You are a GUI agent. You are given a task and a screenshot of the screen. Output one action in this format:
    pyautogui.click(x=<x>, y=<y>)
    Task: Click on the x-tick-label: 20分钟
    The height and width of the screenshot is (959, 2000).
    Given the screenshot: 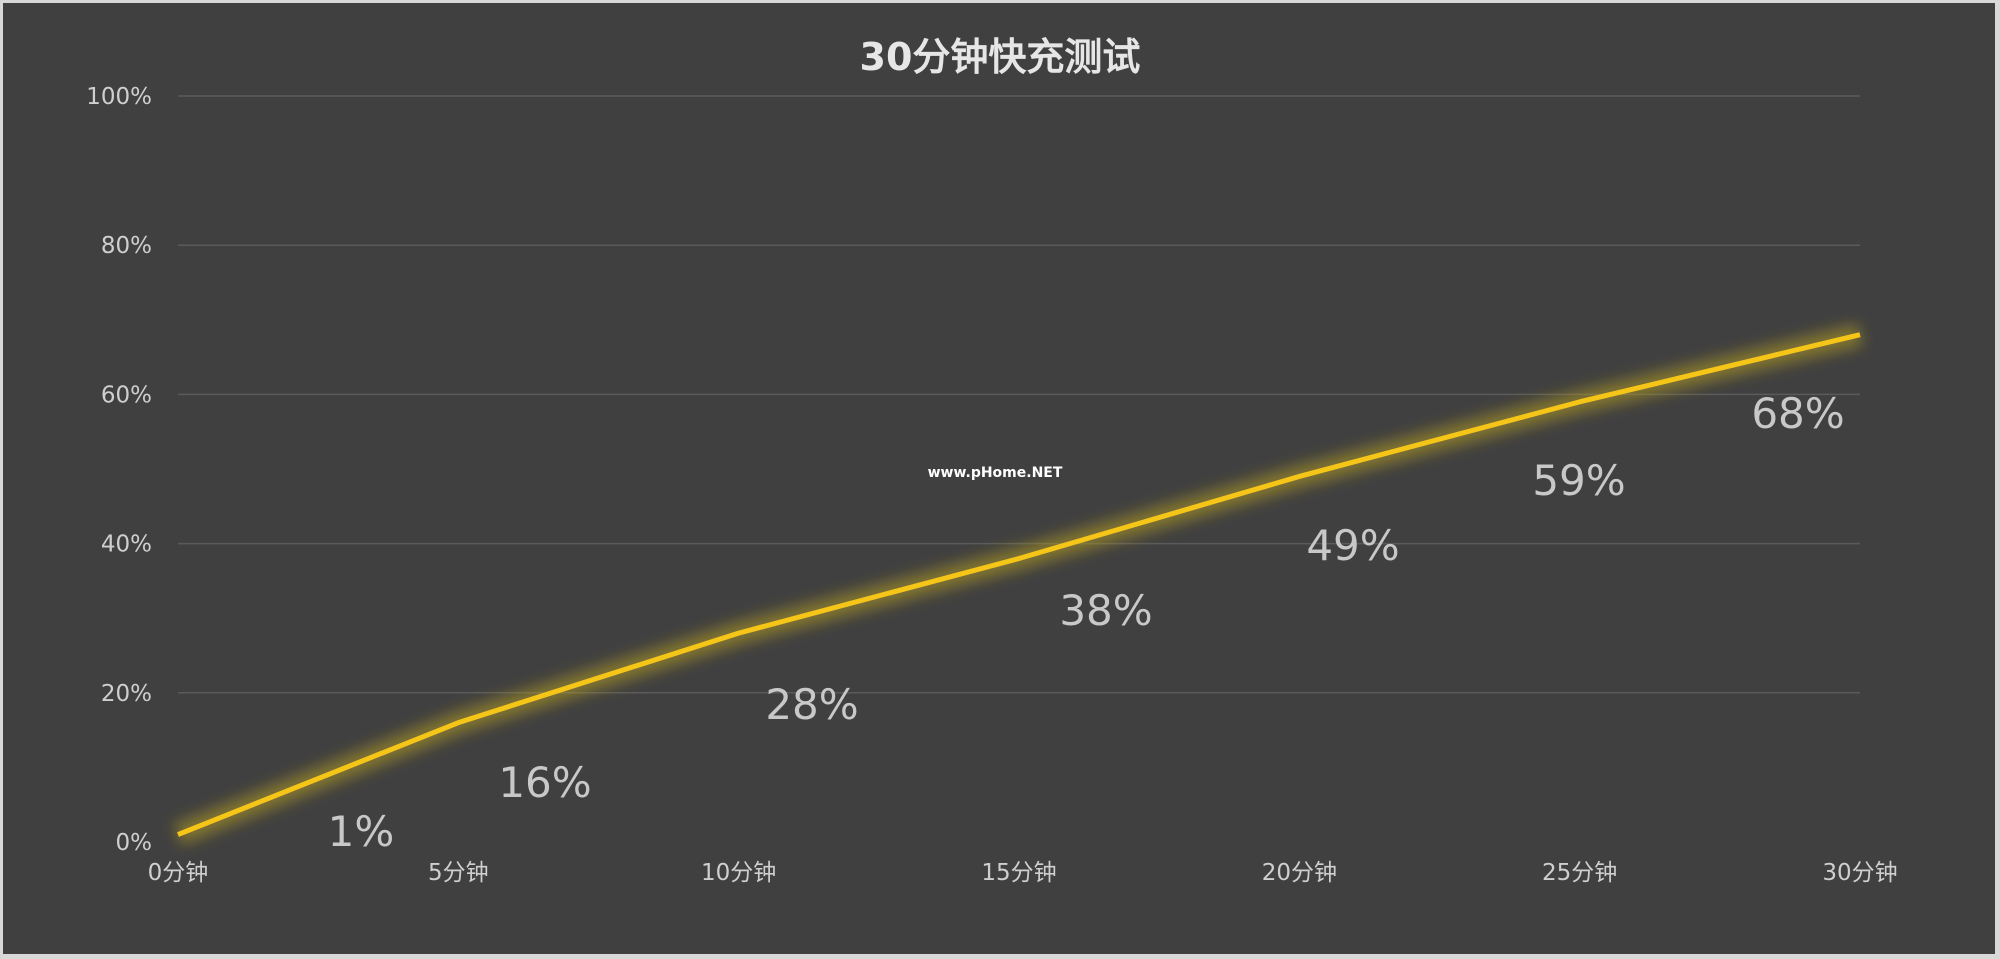 What is the action you would take?
    pyautogui.click(x=1299, y=873)
    